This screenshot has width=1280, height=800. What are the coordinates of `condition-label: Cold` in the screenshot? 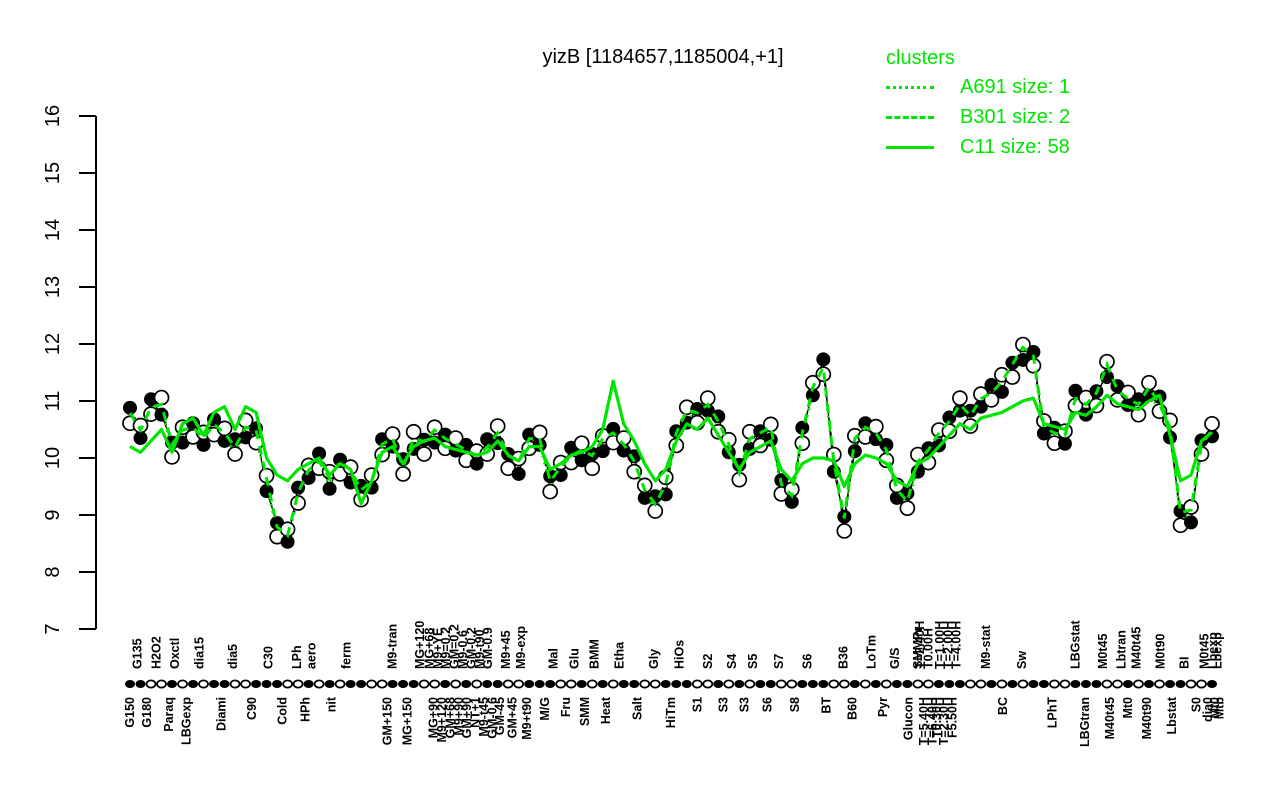 It's located at (282, 711).